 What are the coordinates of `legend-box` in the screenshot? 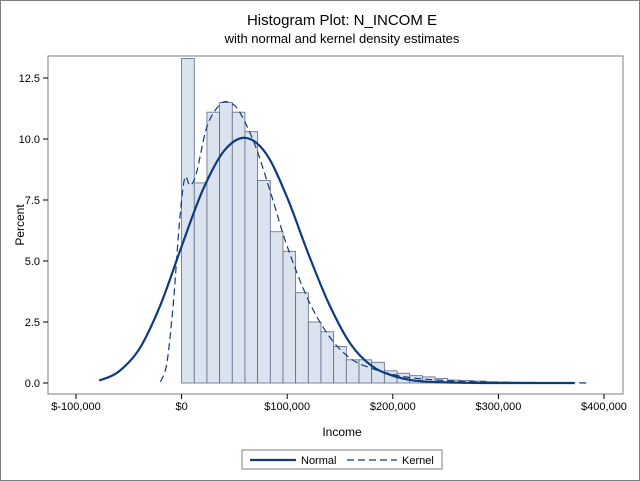 It's located at (342, 459).